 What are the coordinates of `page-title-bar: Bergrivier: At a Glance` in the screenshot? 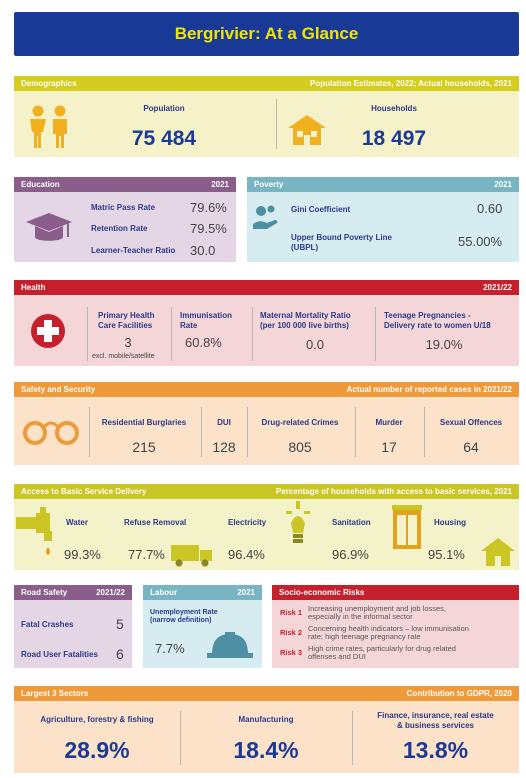 It's located at (266, 34).